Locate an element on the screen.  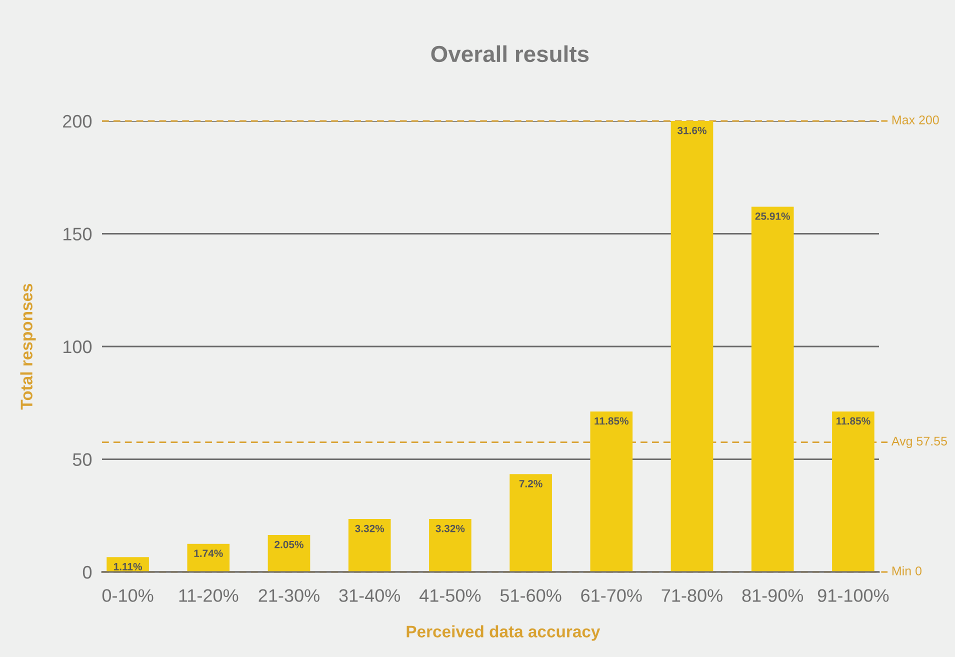
x-tick-label: 81-90% is located at coordinates (773, 595).